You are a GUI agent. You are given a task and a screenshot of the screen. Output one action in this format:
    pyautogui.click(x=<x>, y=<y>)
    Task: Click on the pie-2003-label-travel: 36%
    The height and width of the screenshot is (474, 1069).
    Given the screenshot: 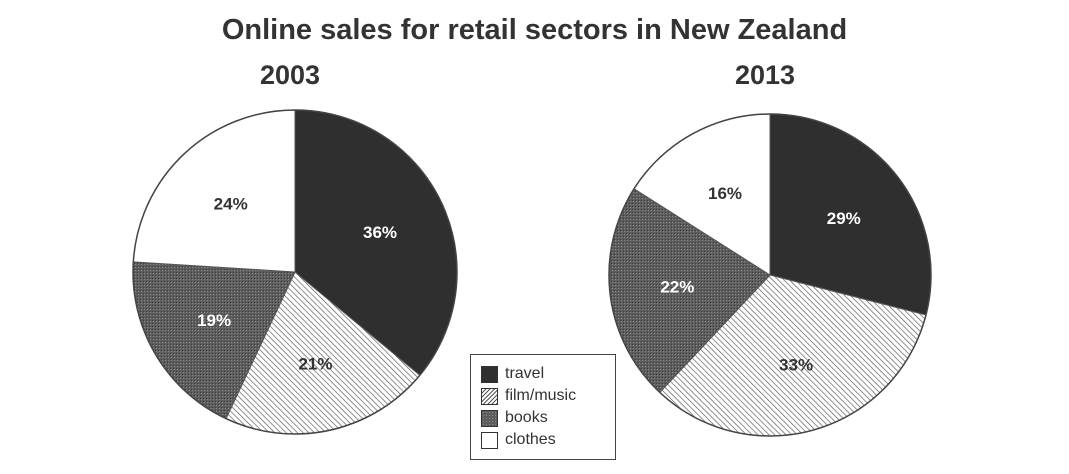 What is the action you would take?
    pyautogui.click(x=380, y=232)
    